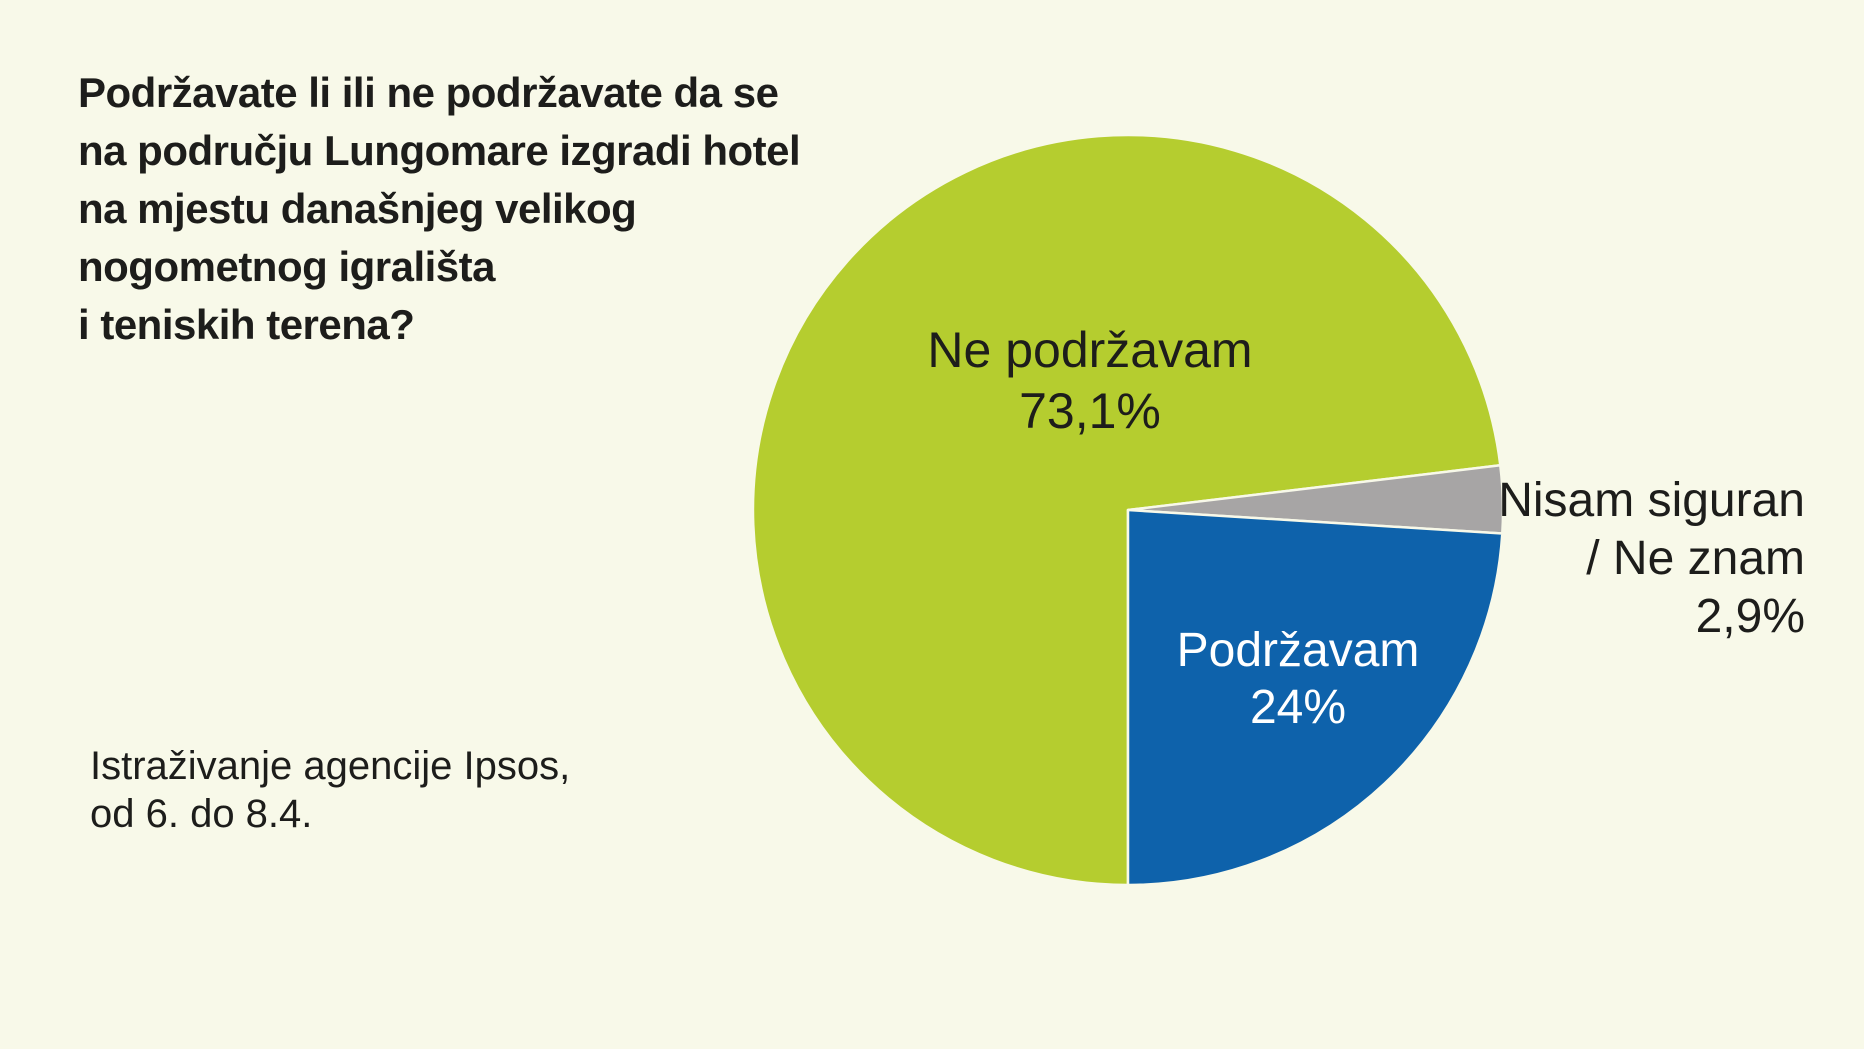  I want to click on slice-label-ne-podrzavam: Ne podržavam 73,1%, so click(1089, 381).